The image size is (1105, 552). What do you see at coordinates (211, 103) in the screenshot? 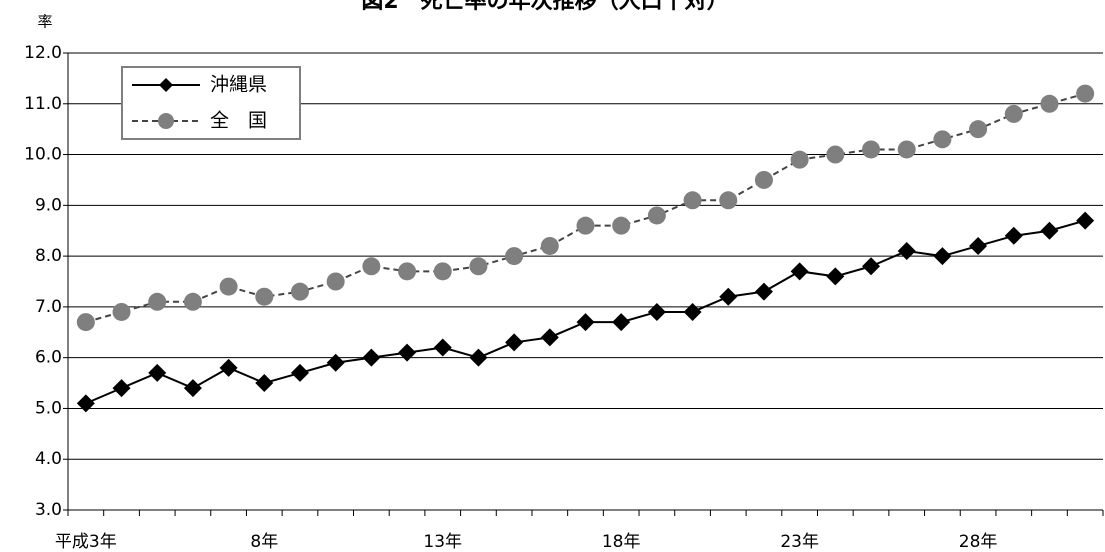
I see `legend-box` at bounding box center [211, 103].